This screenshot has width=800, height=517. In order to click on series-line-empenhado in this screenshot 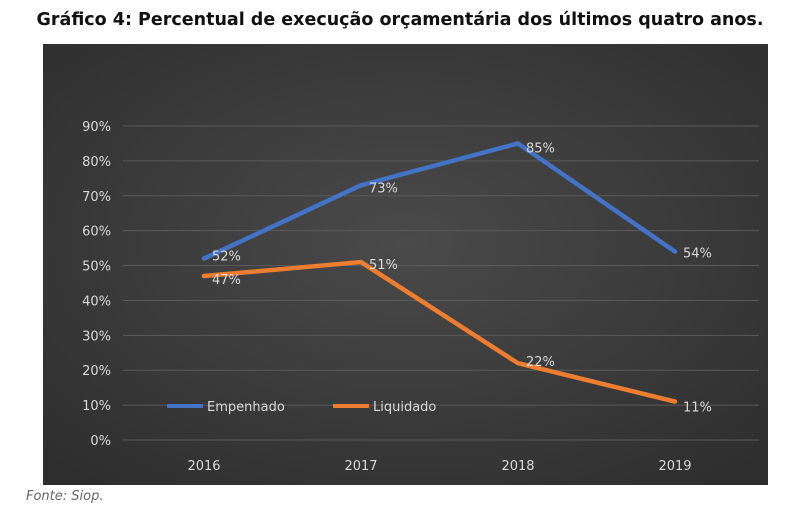, I will do `click(439, 201)`.